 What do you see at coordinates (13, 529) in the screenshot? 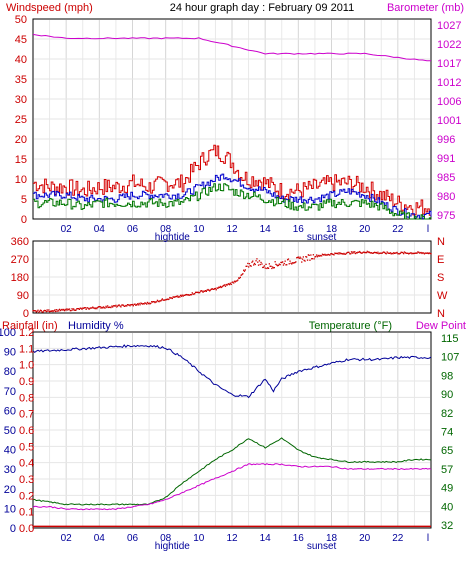
I see `humidity-tick: 0` at bounding box center [13, 529].